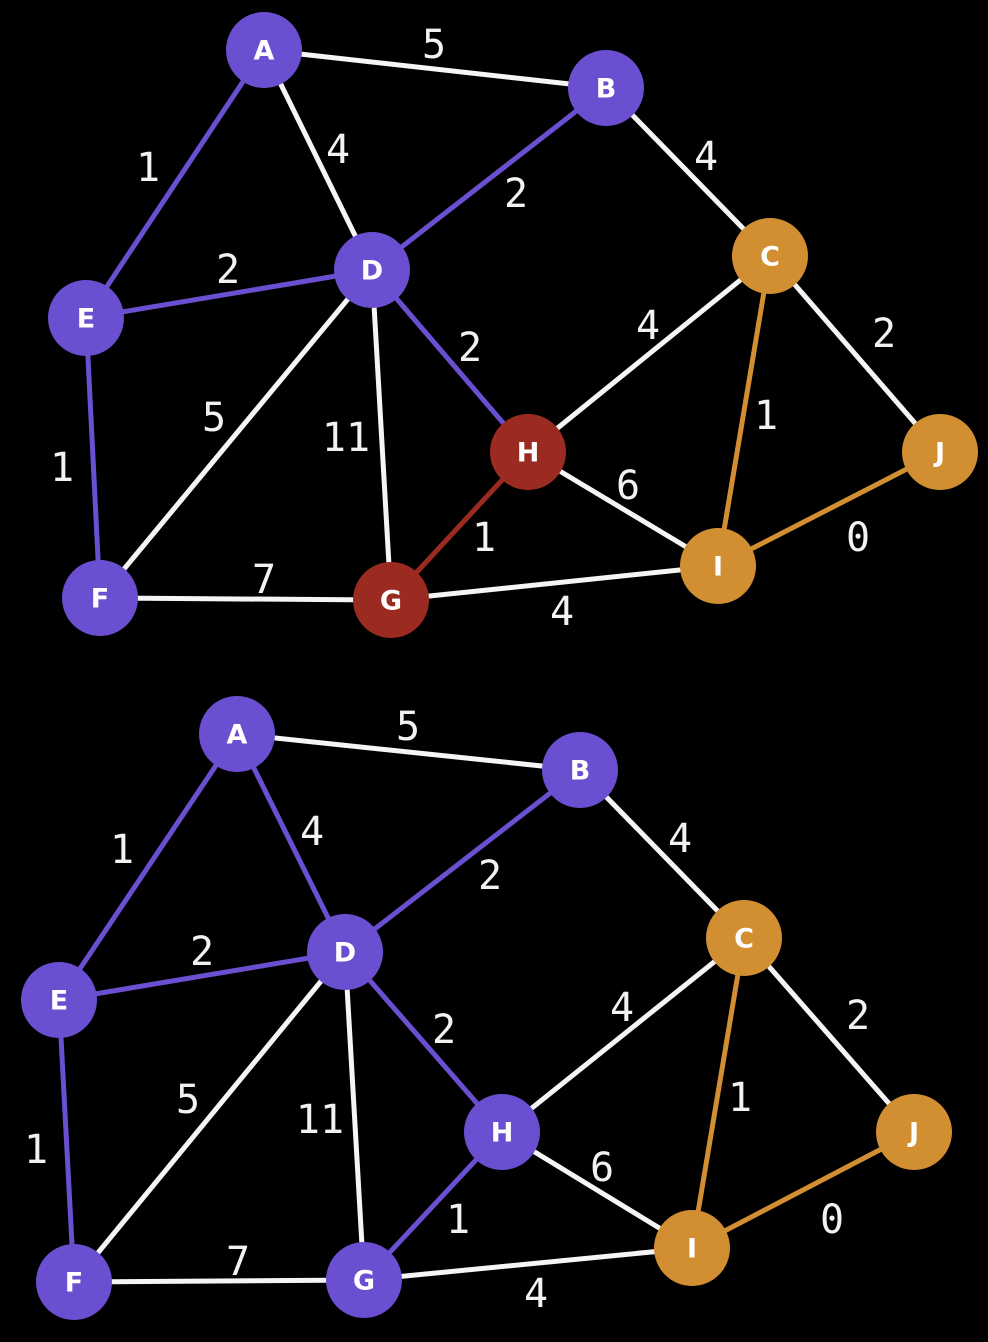 The image size is (988, 1342). I want to click on node-b: B, so click(580, 770).